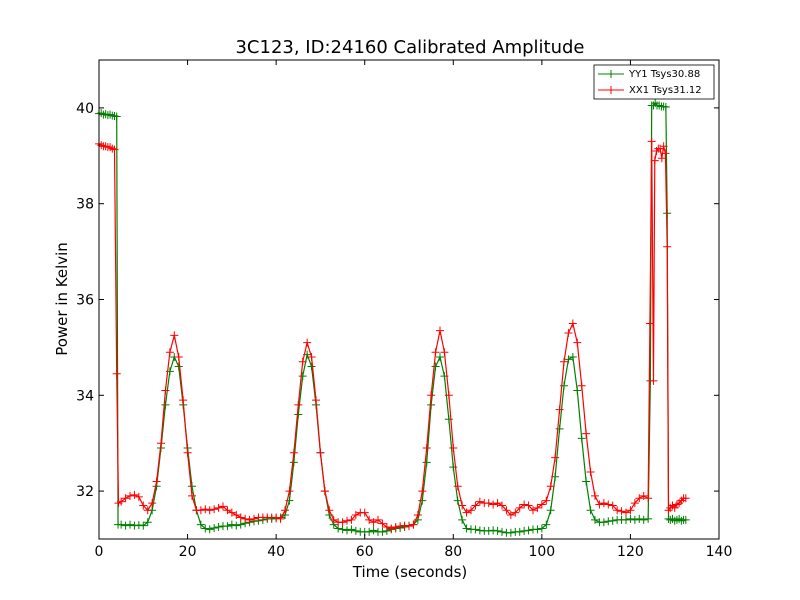 The width and height of the screenshot is (800, 600). I want to click on legend-entry-xx1: XX1 Tsys31.12, so click(650, 90).